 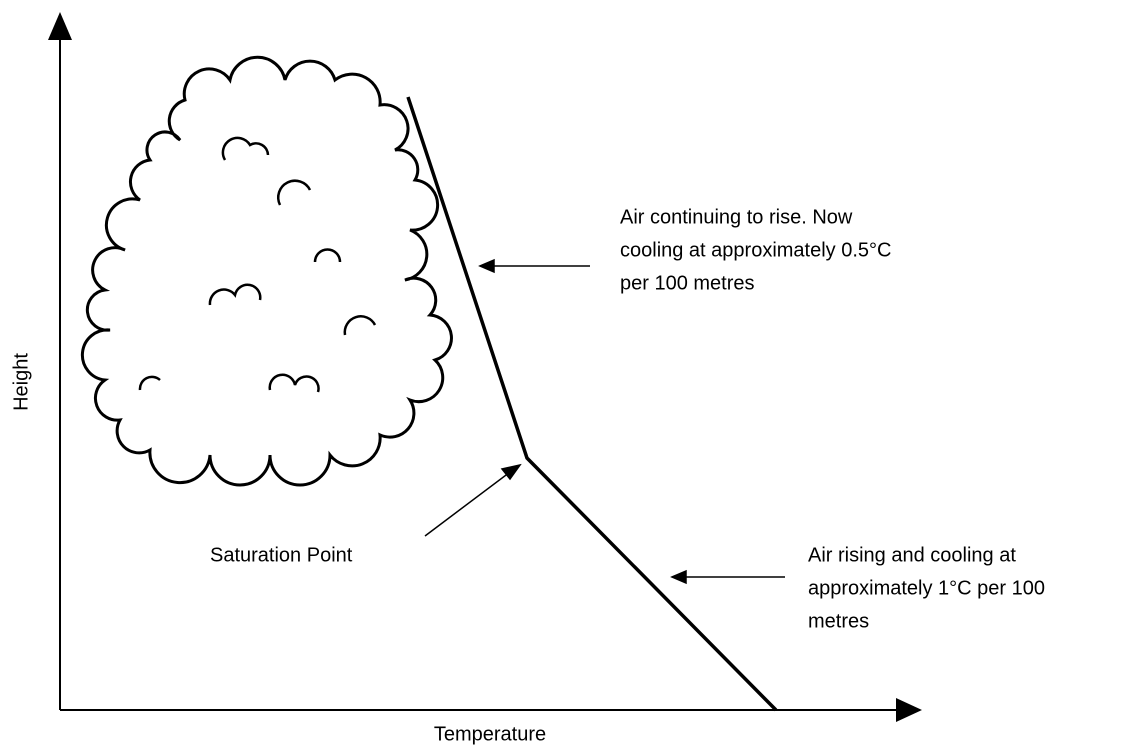 I want to click on annotation-line: metres, so click(x=838, y=621).